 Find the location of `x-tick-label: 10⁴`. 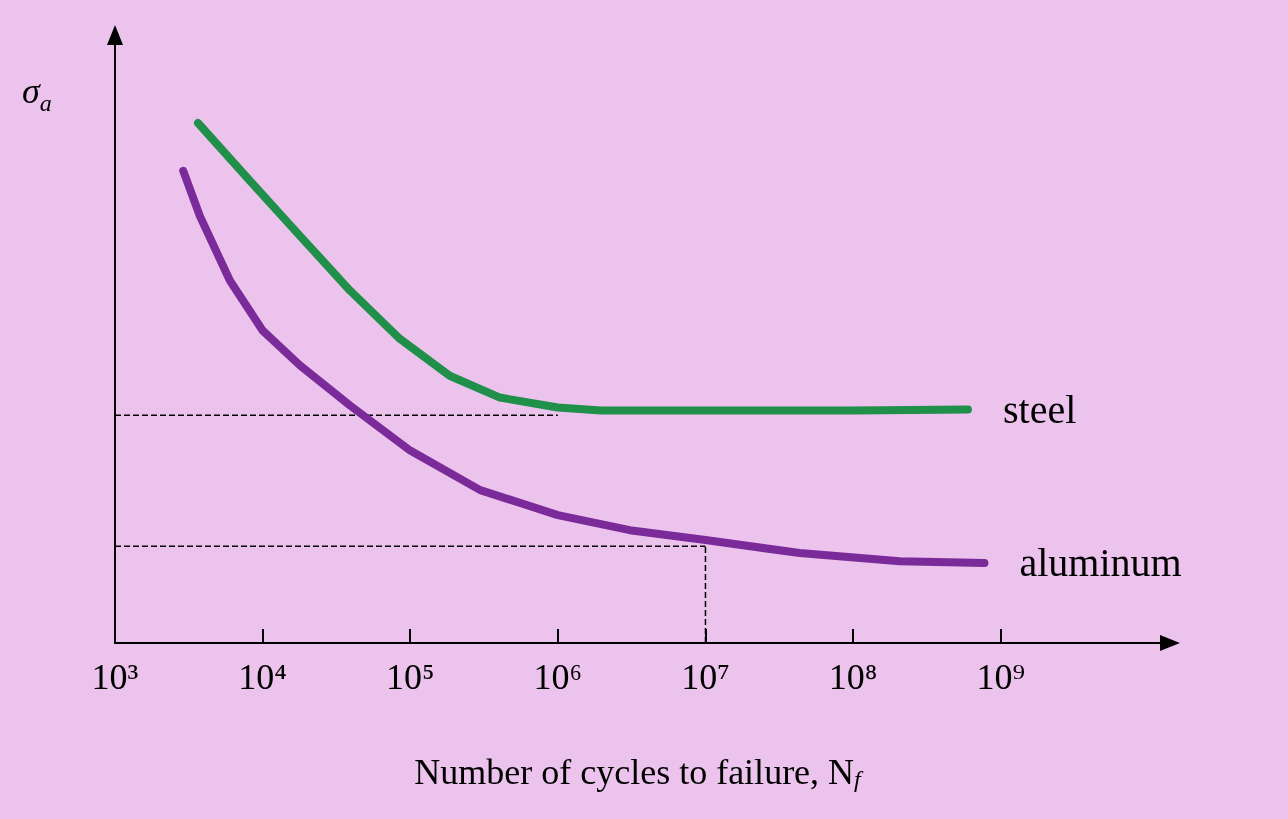

x-tick-label: 10⁴ is located at coordinates (262, 677).